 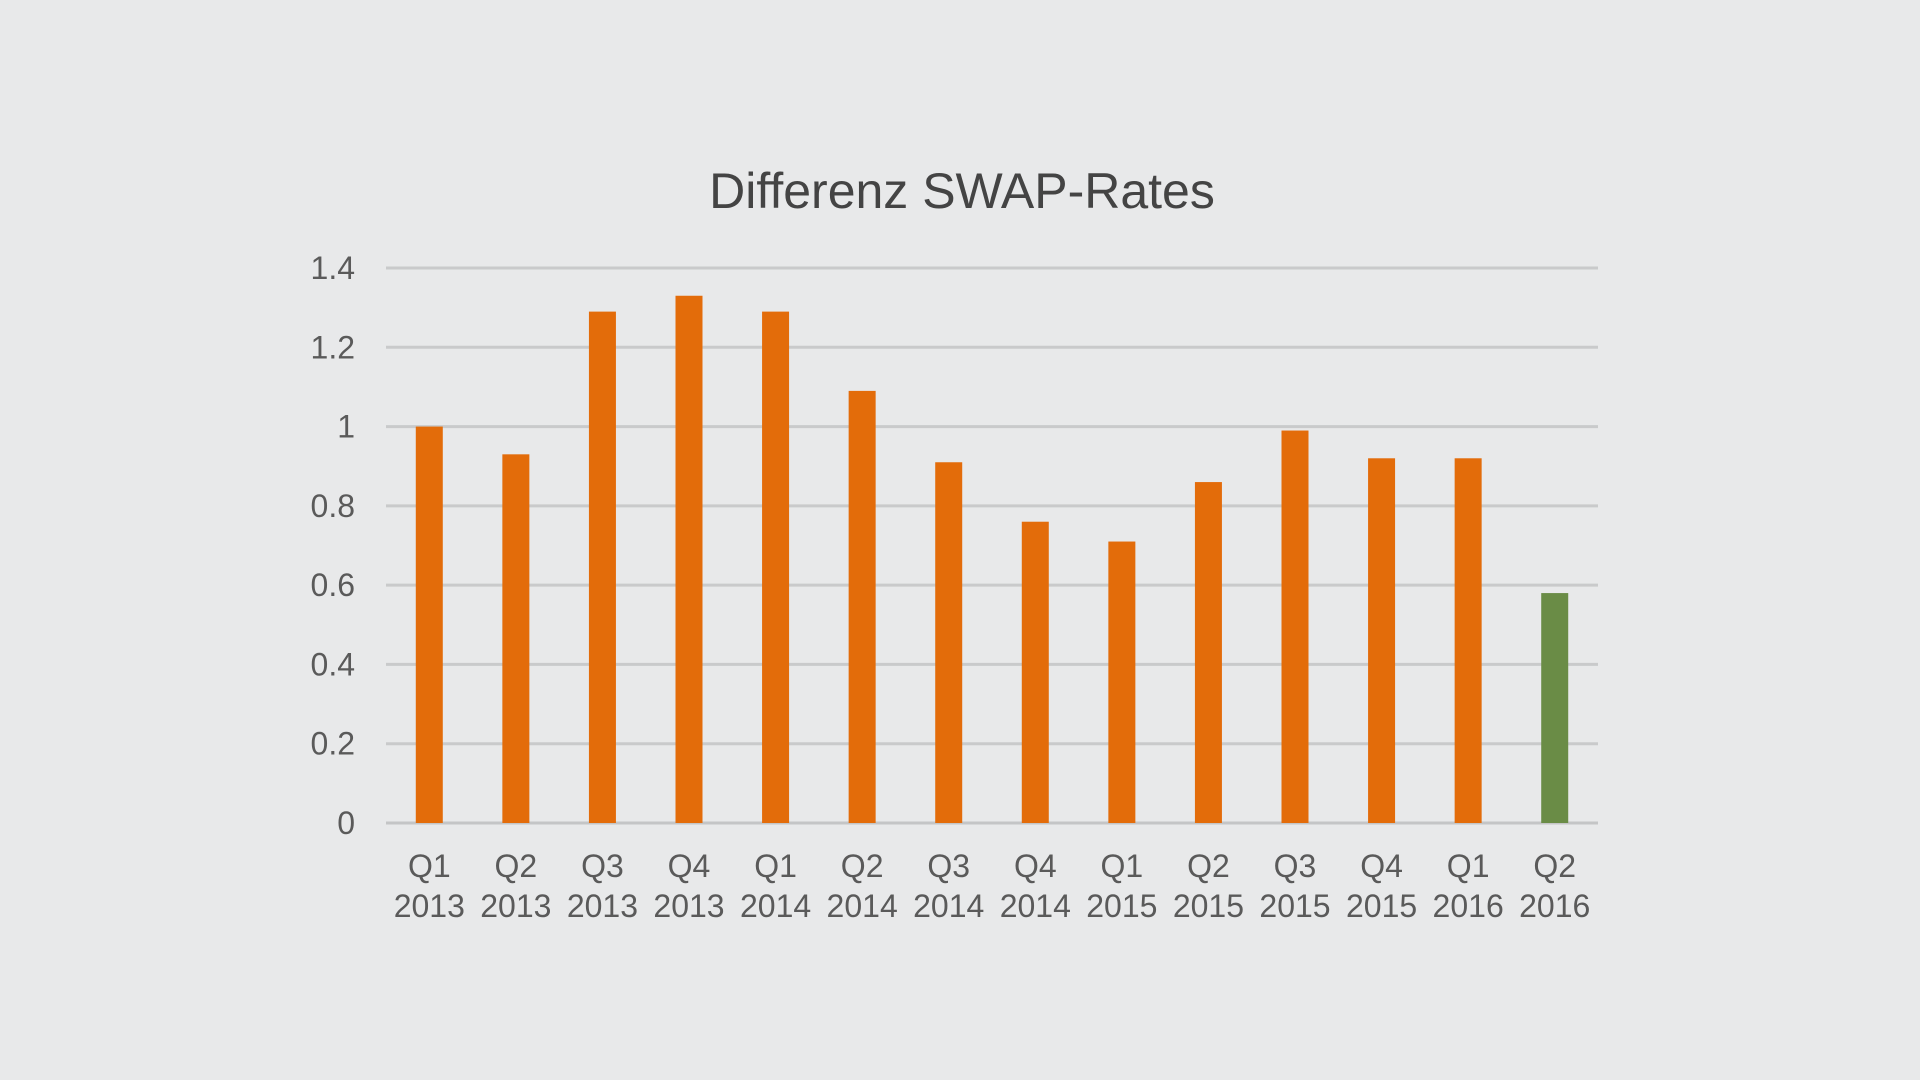 What do you see at coordinates (1122, 682) in the screenshot?
I see `bar-q1-2015` at bounding box center [1122, 682].